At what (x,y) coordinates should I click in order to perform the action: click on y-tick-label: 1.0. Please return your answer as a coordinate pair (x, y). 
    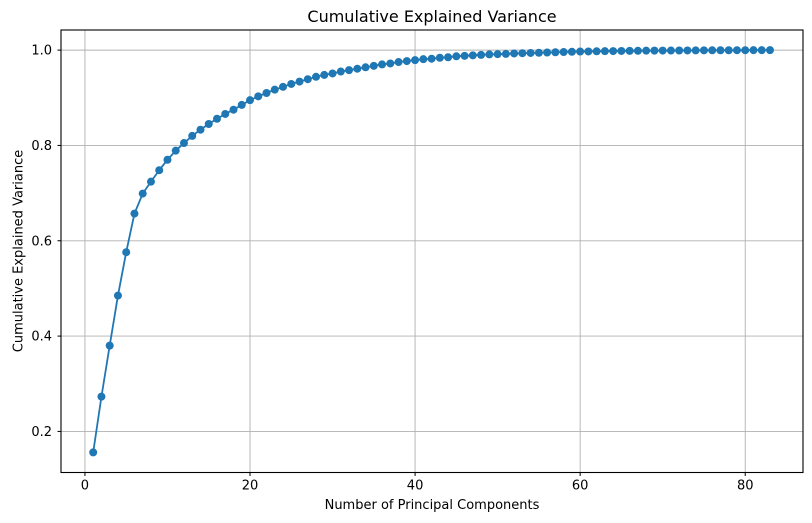
    Looking at the image, I should click on (41, 51).